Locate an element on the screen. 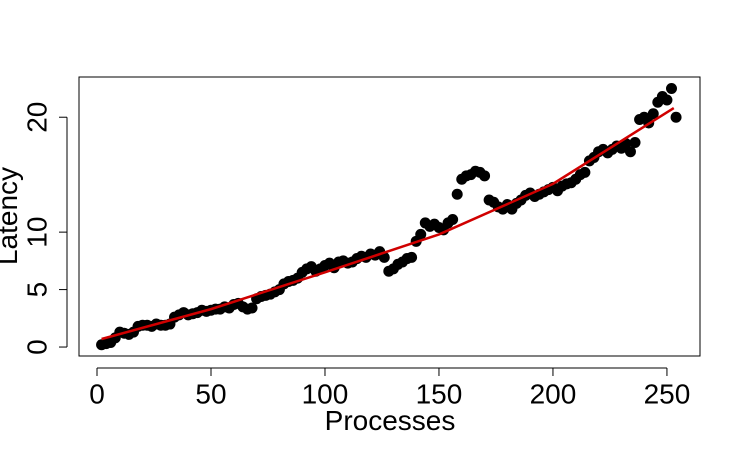 This screenshot has width=742, height=459. y-tick-label: 20 is located at coordinates (36, 117).